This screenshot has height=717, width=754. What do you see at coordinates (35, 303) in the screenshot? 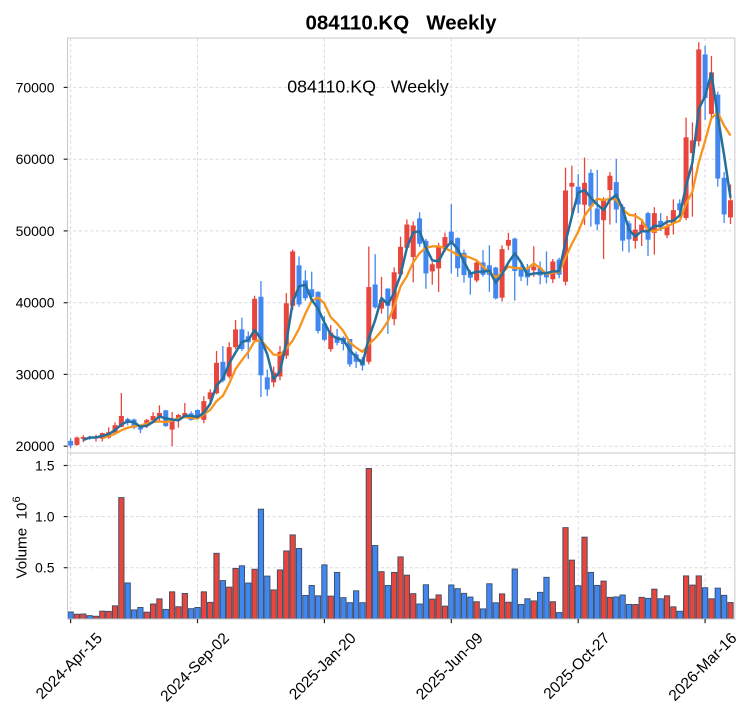
I see `svg-text: 40000` at bounding box center [35, 303].